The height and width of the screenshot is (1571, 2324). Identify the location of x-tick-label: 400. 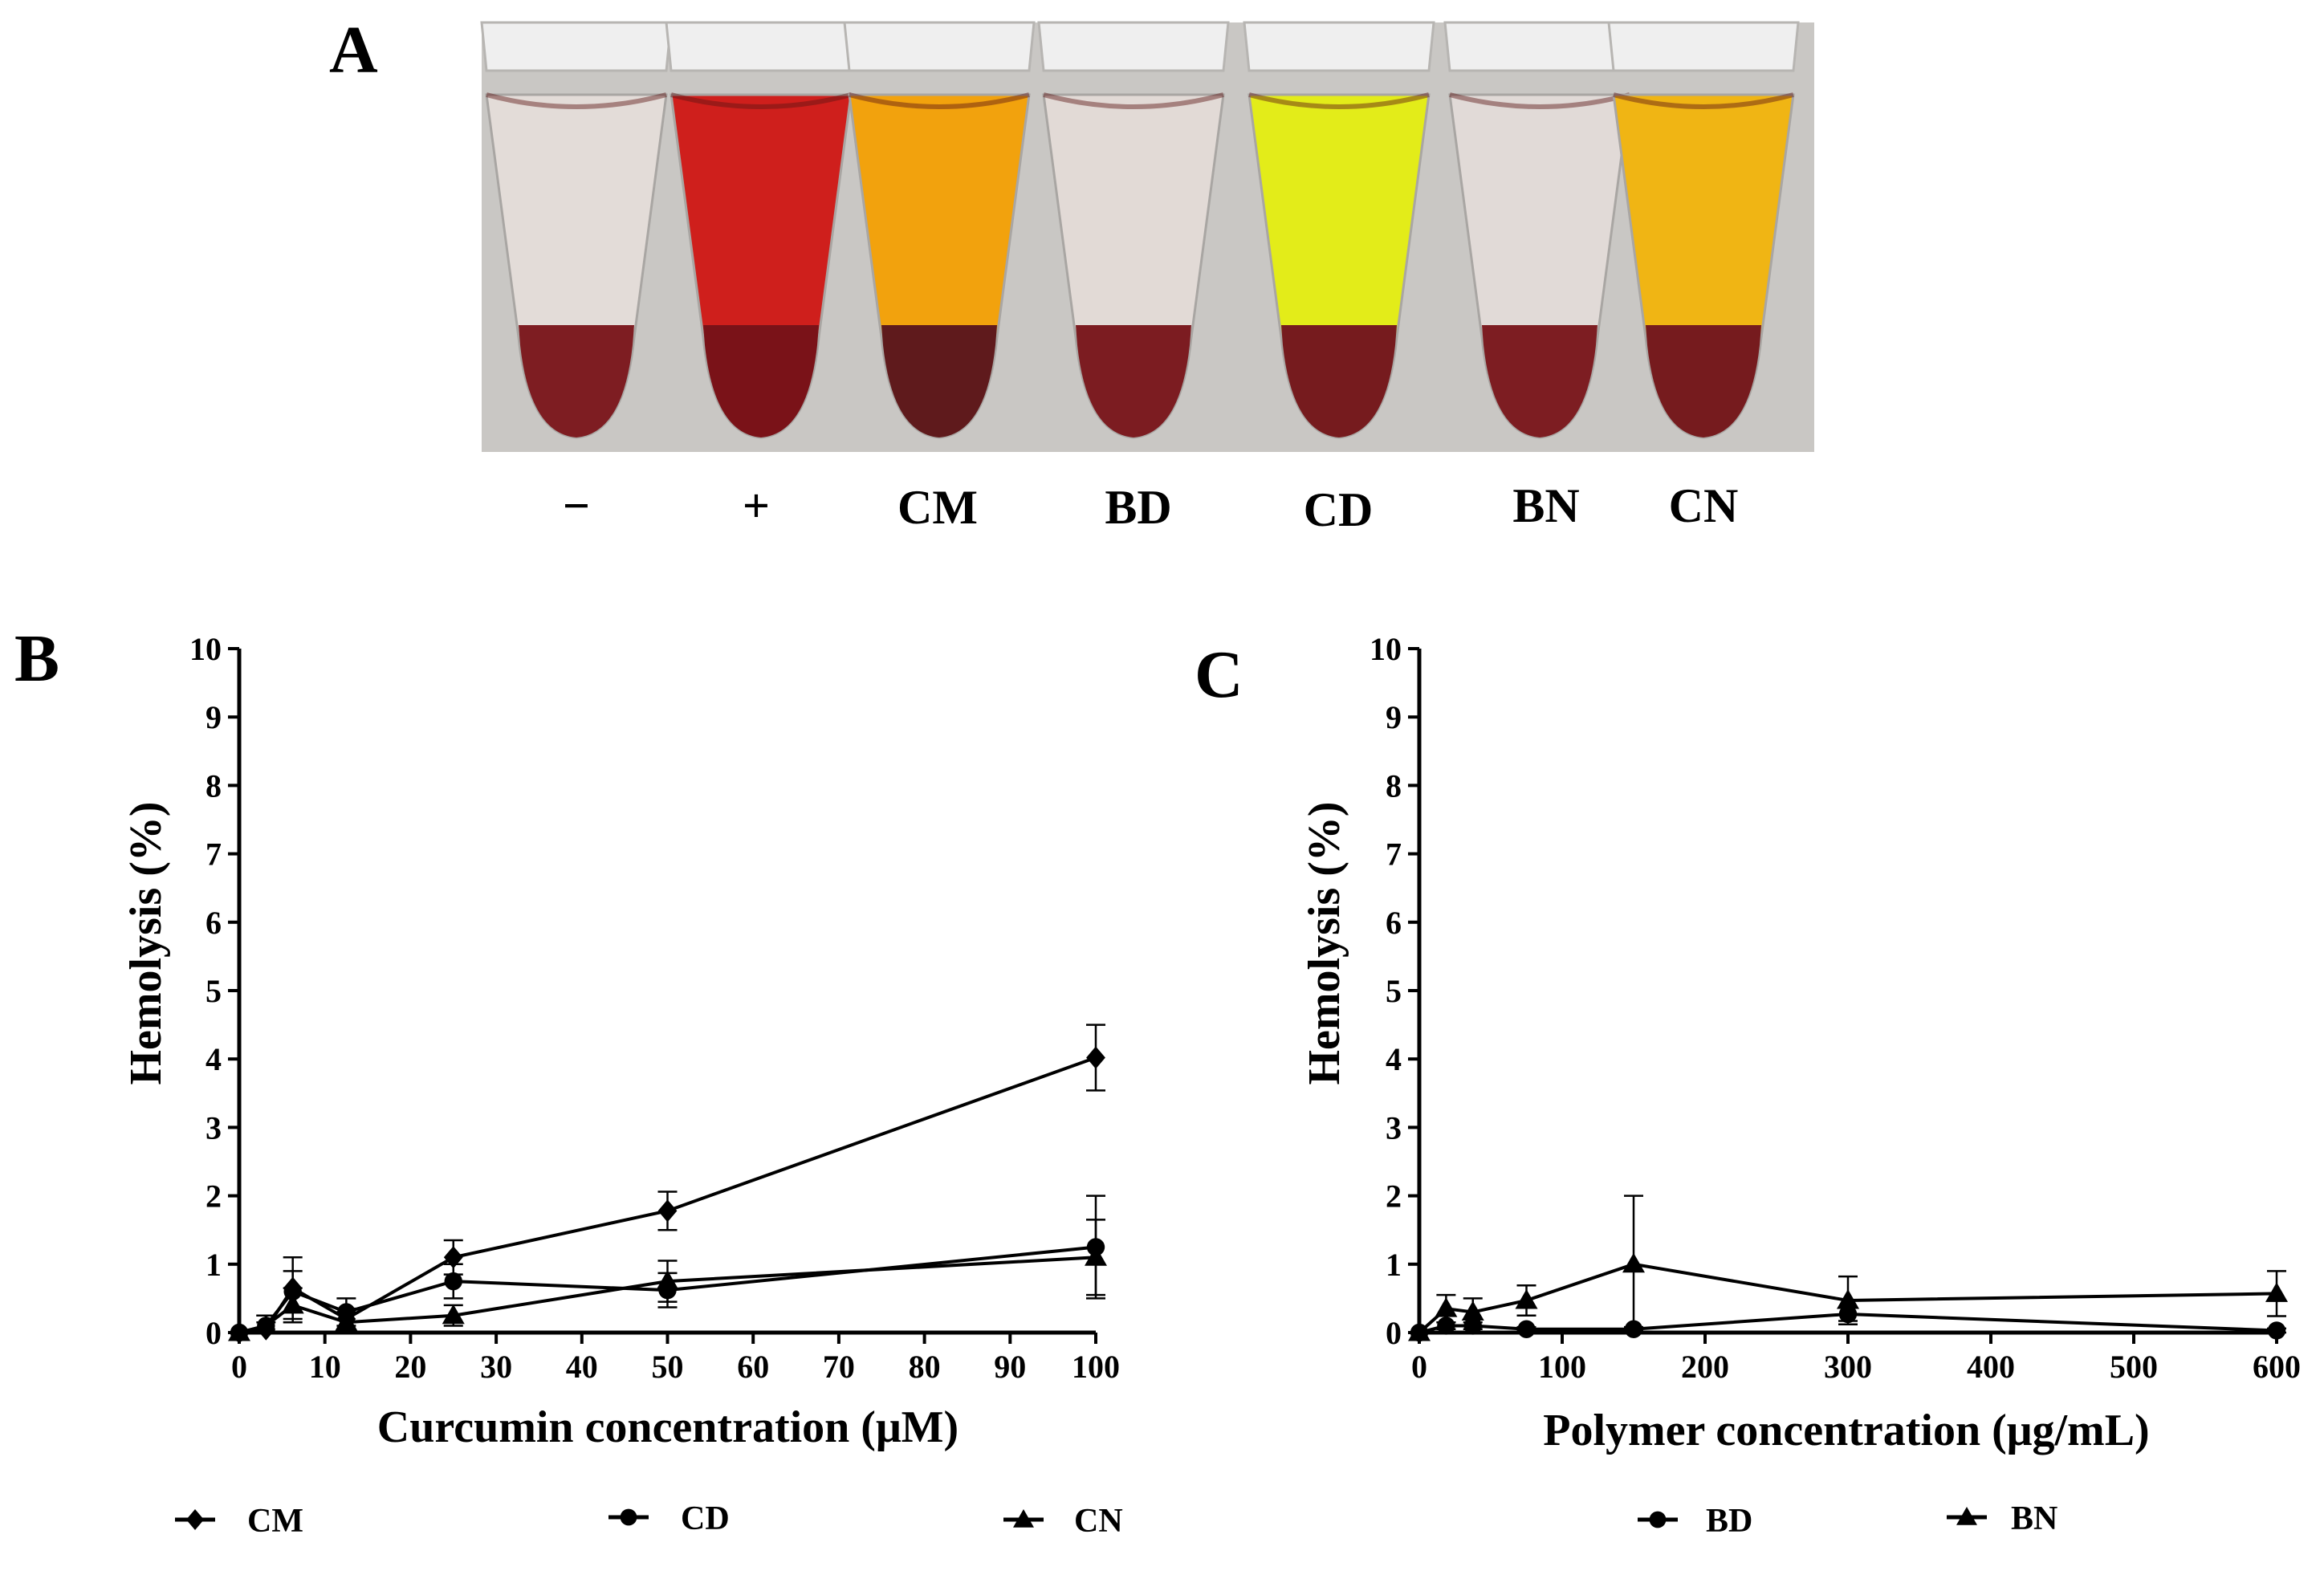
(1991, 1367).